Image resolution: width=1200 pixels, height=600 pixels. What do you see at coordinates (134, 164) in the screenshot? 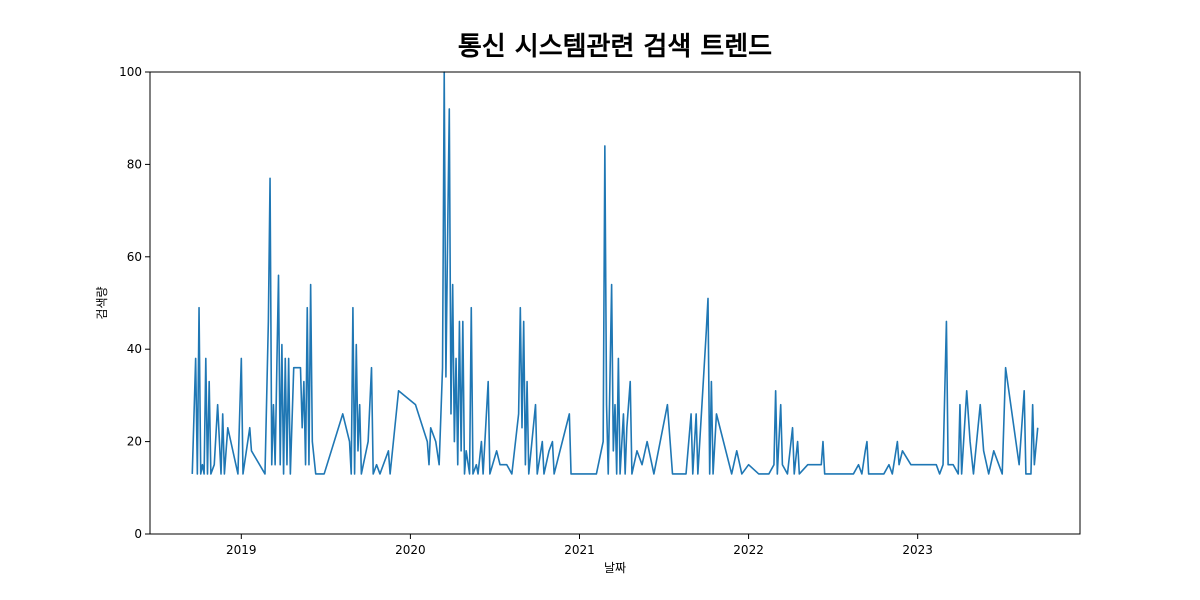
I see `y-tick-label: 80` at bounding box center [134, 164].